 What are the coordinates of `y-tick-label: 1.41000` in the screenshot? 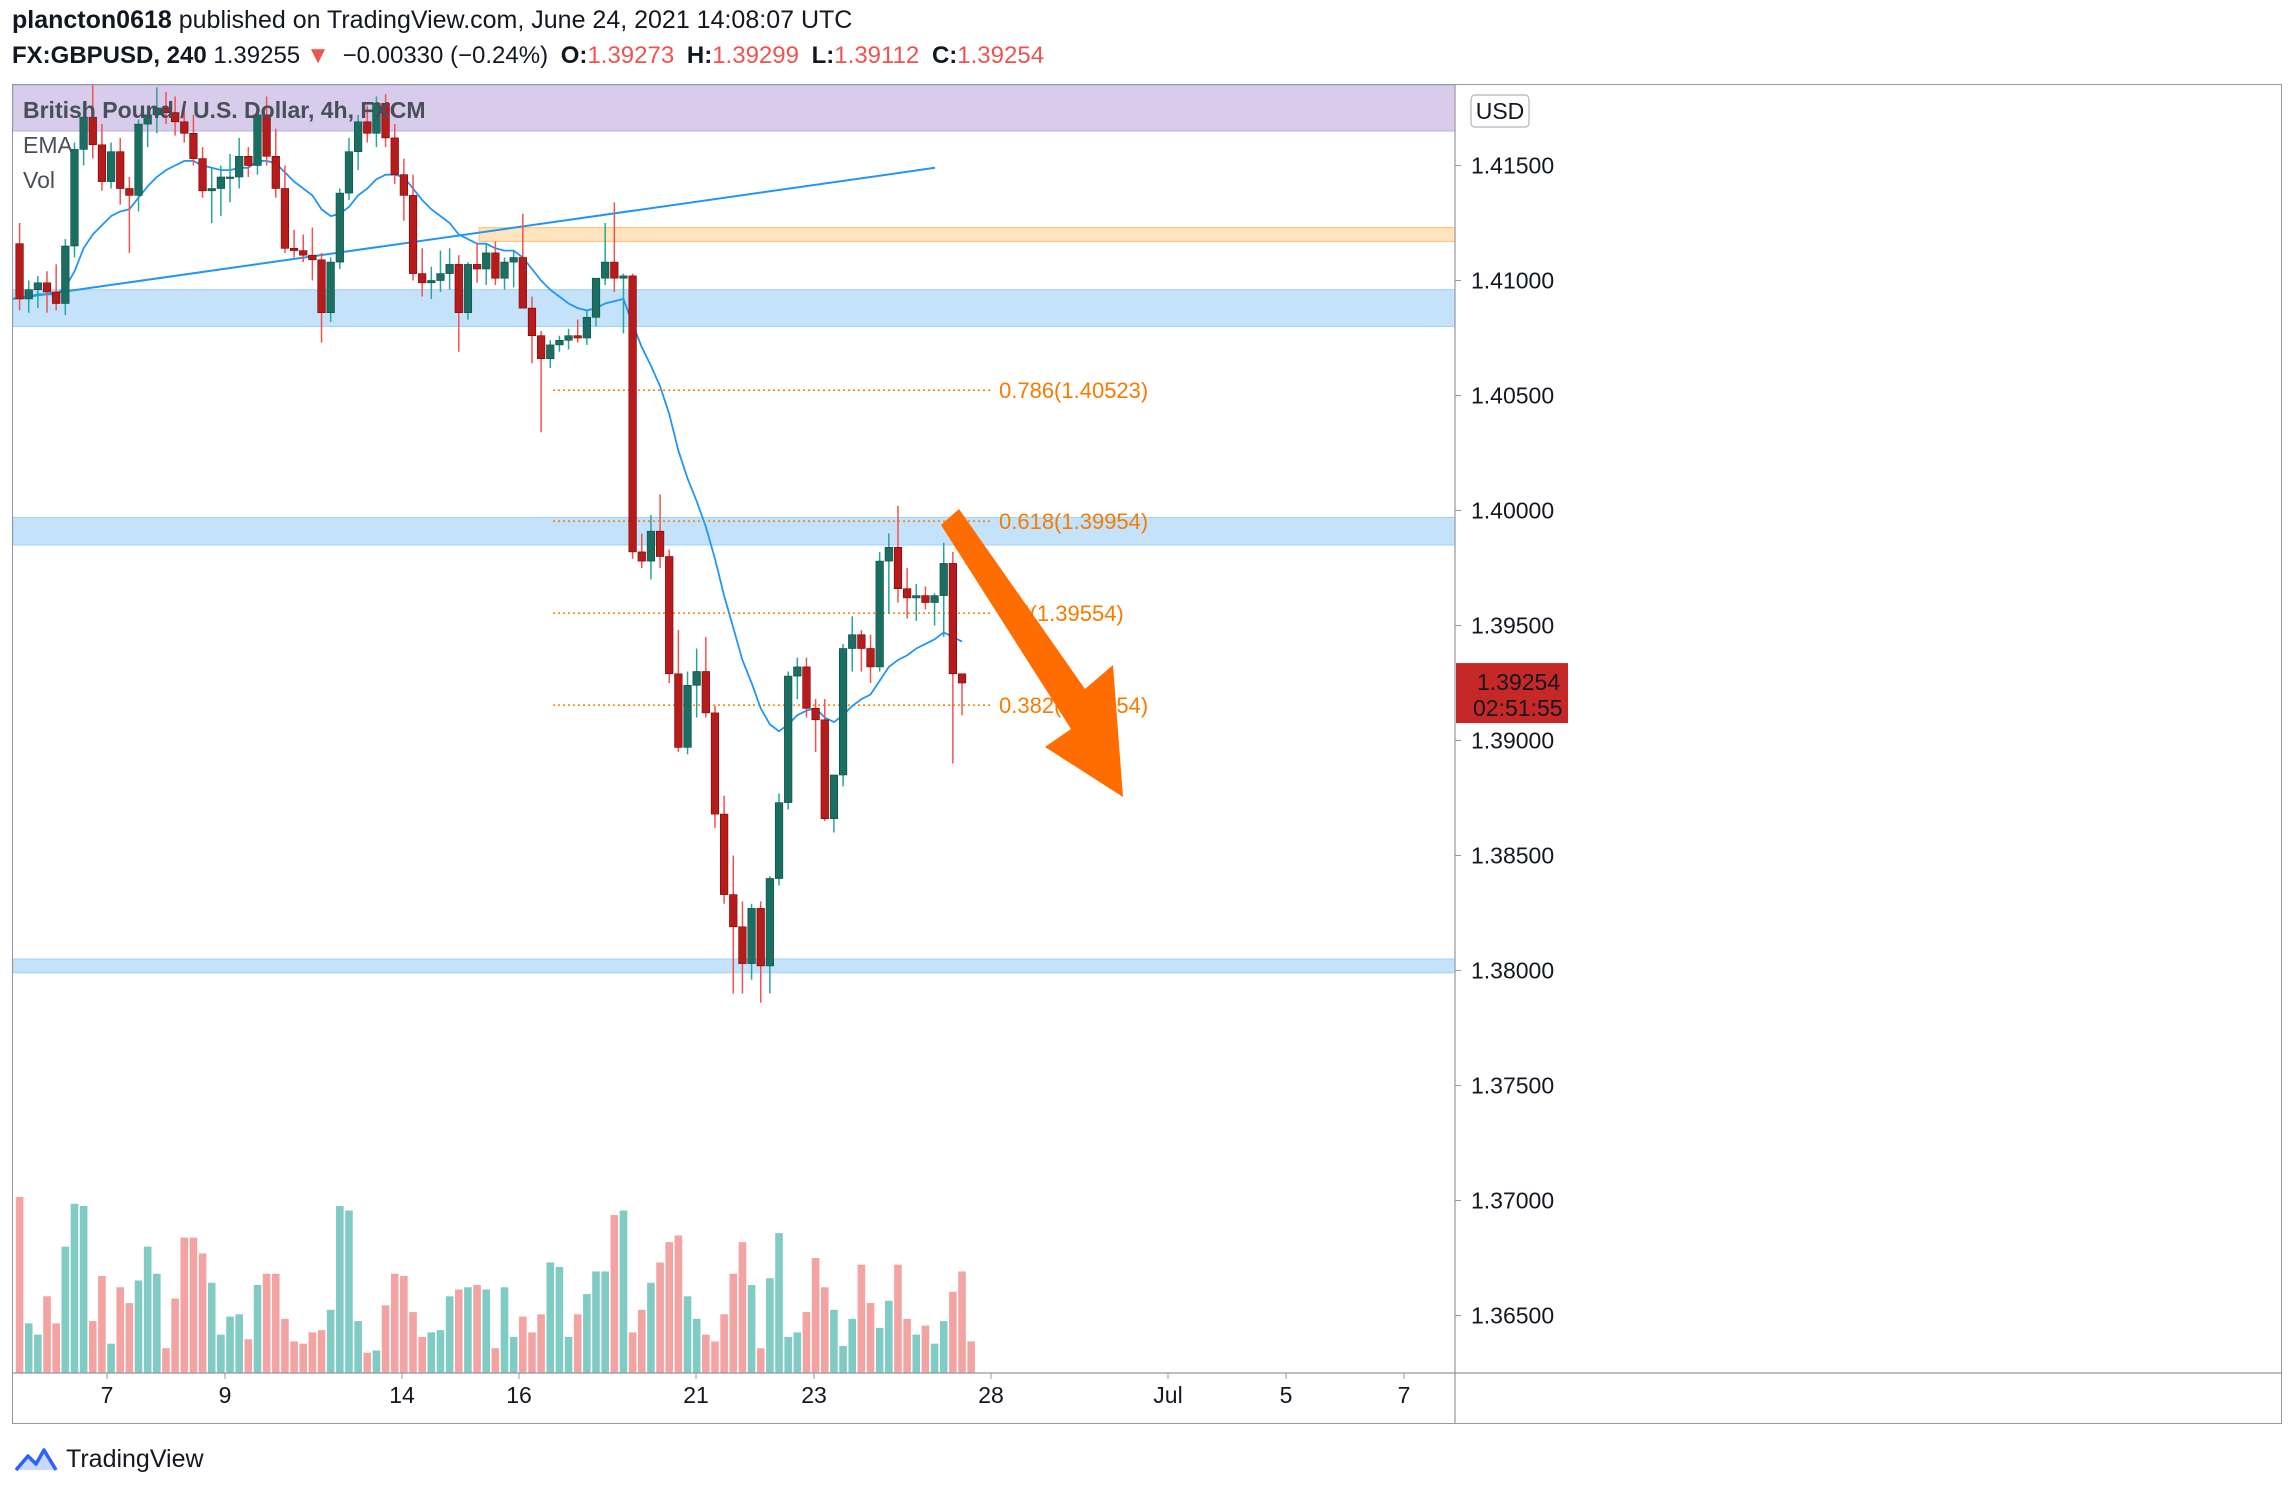 It's located at (1512, 281).